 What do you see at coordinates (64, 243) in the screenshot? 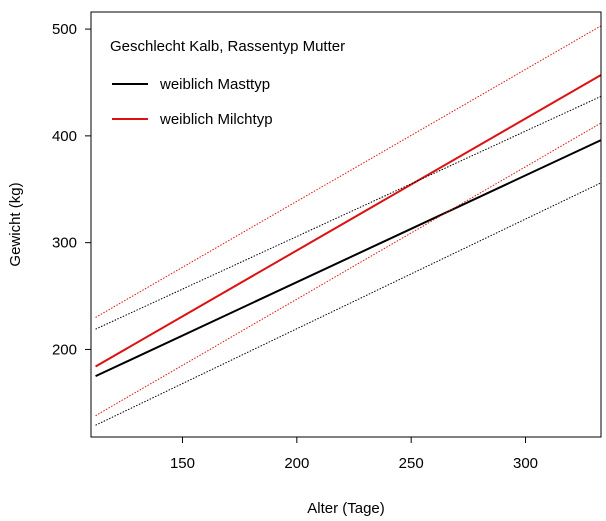
I see `y-tick-label: 300` at bounding box center [64, 243].